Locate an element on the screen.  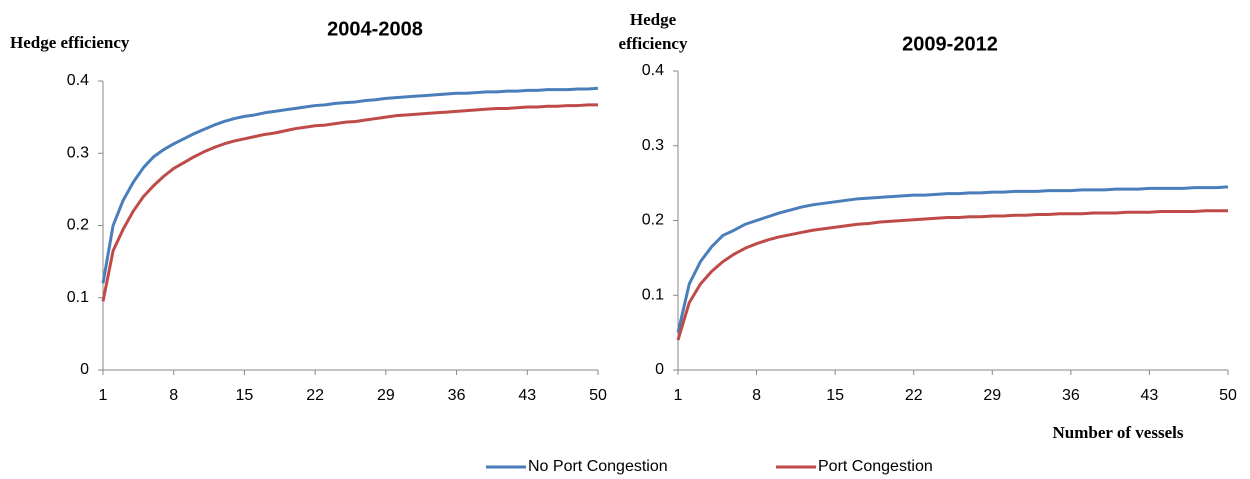
legend-label: No Port Congestion is located at coordinates (598, 466).